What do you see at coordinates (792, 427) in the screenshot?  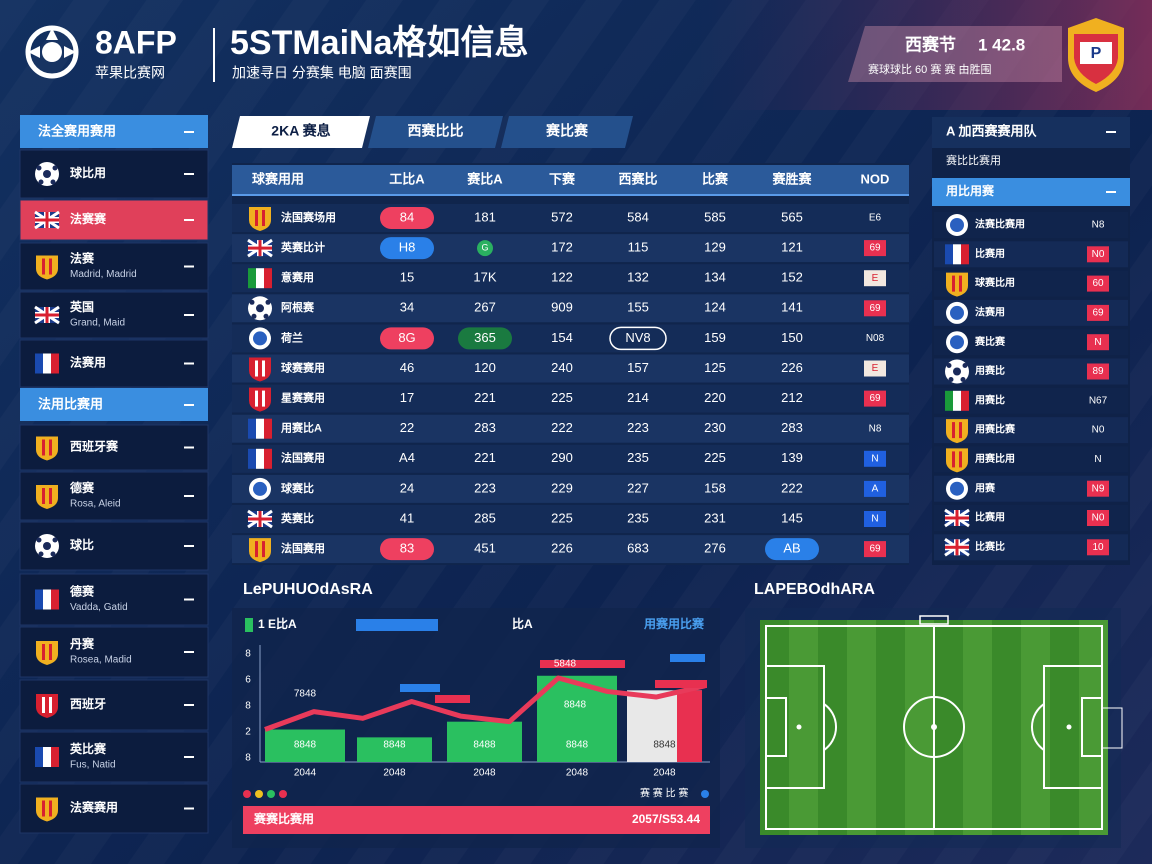 I see `cell: 283` at bounding box center [792, 427].